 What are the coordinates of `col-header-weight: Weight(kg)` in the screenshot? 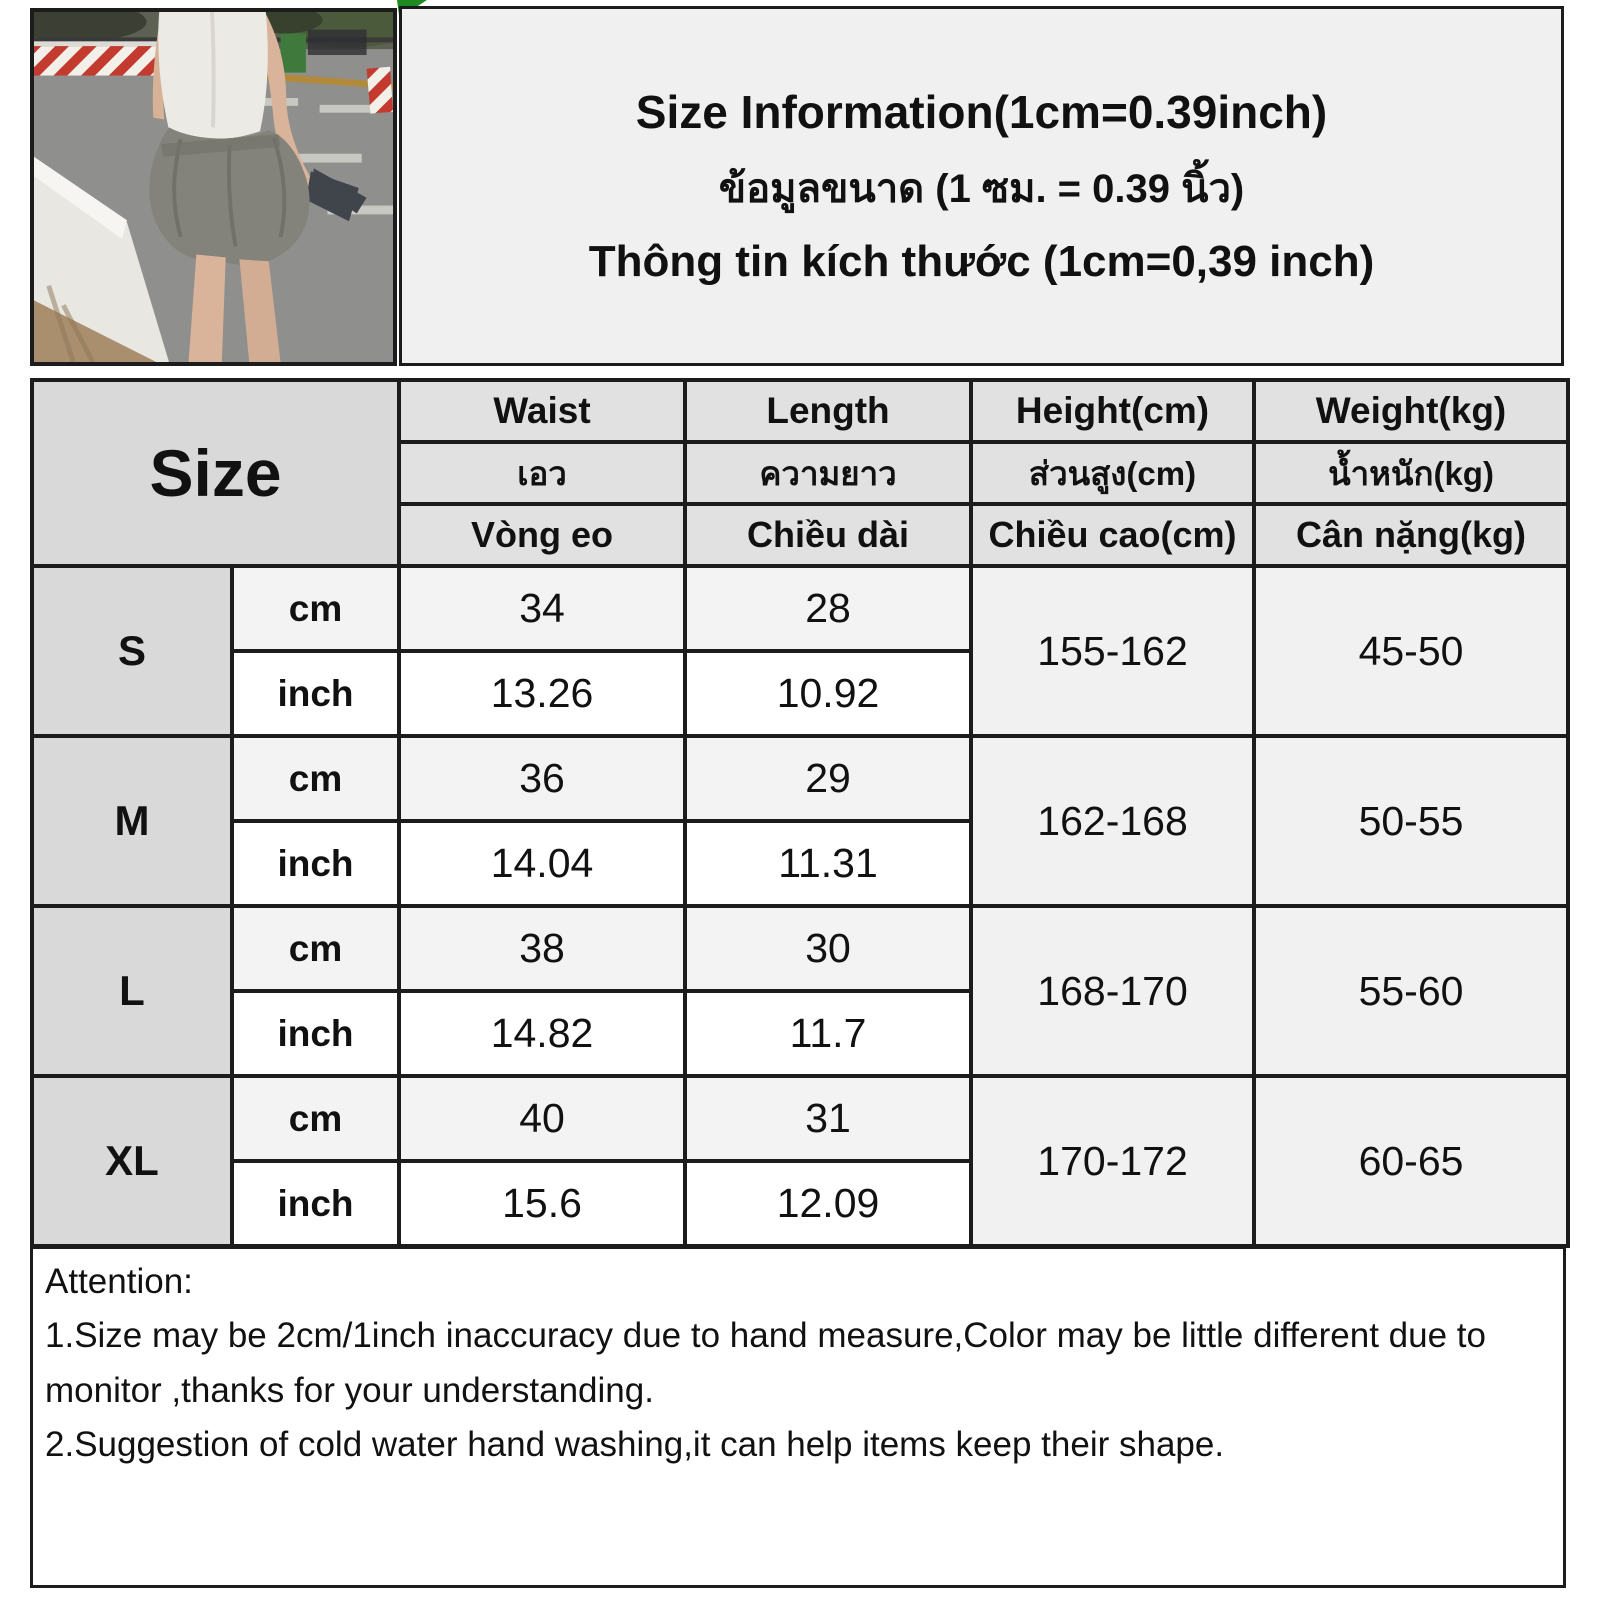 It's located at (1411, 411).